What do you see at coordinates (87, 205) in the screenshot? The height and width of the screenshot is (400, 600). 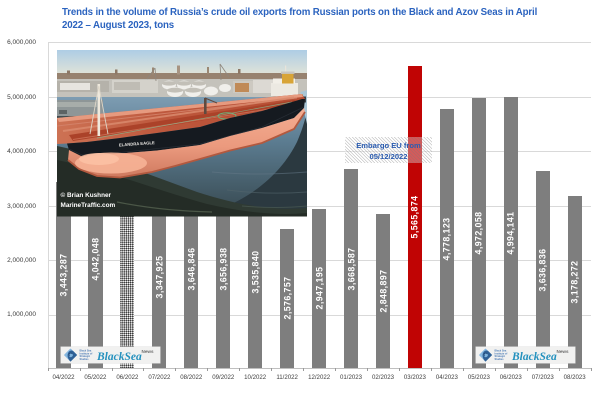 I see `svg-text: MarineTraffic.com` at bounding box center [87, 205].